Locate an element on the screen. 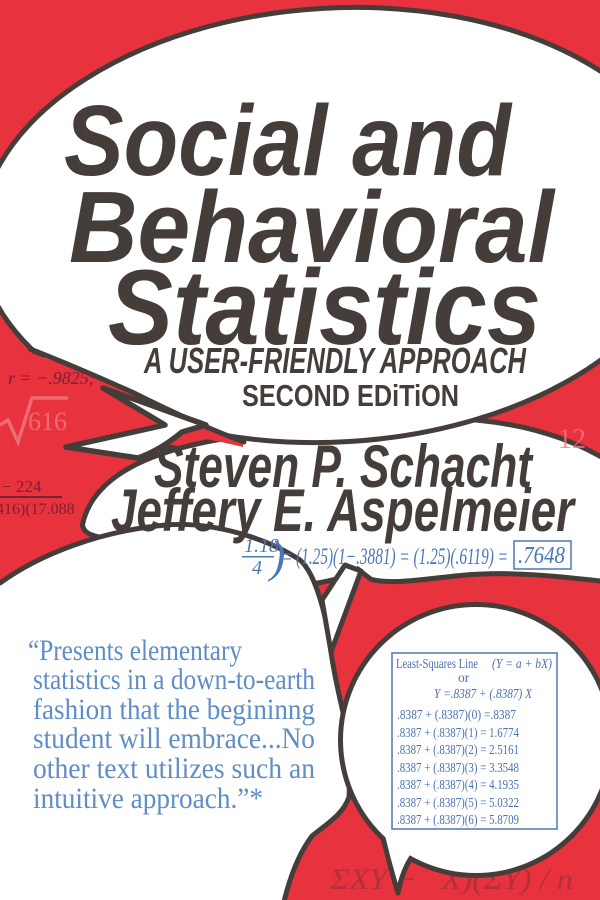 This screenshot has width=600, height=900. svg-text: .8387 + (.8387)(4) = 4.1935 is located at coordinates (458, 784).